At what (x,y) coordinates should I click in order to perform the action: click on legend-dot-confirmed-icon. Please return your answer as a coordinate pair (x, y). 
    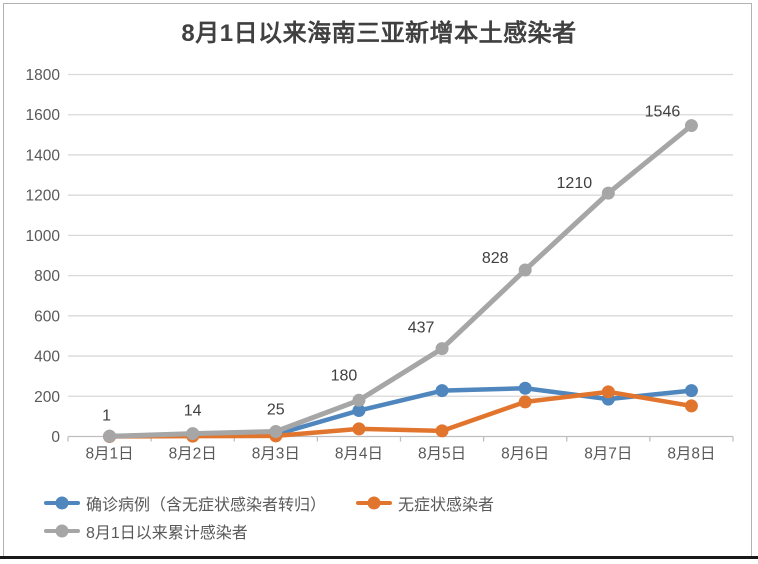
    Looking at the image, I should click on (62, 503).